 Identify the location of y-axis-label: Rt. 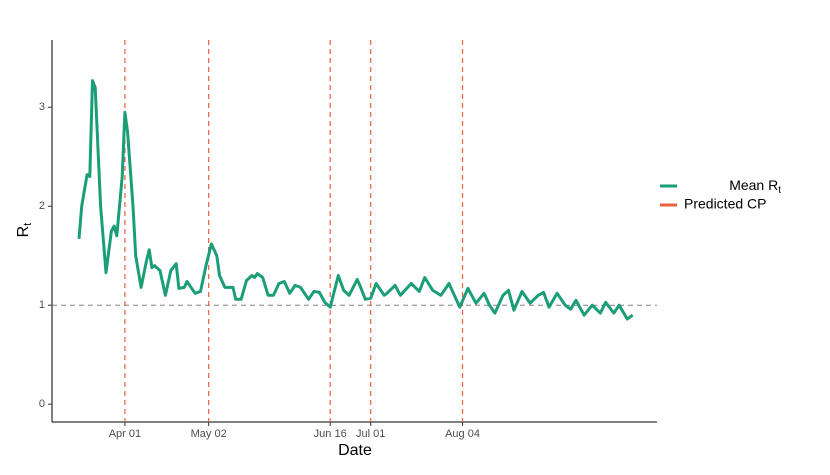
(24, 230).